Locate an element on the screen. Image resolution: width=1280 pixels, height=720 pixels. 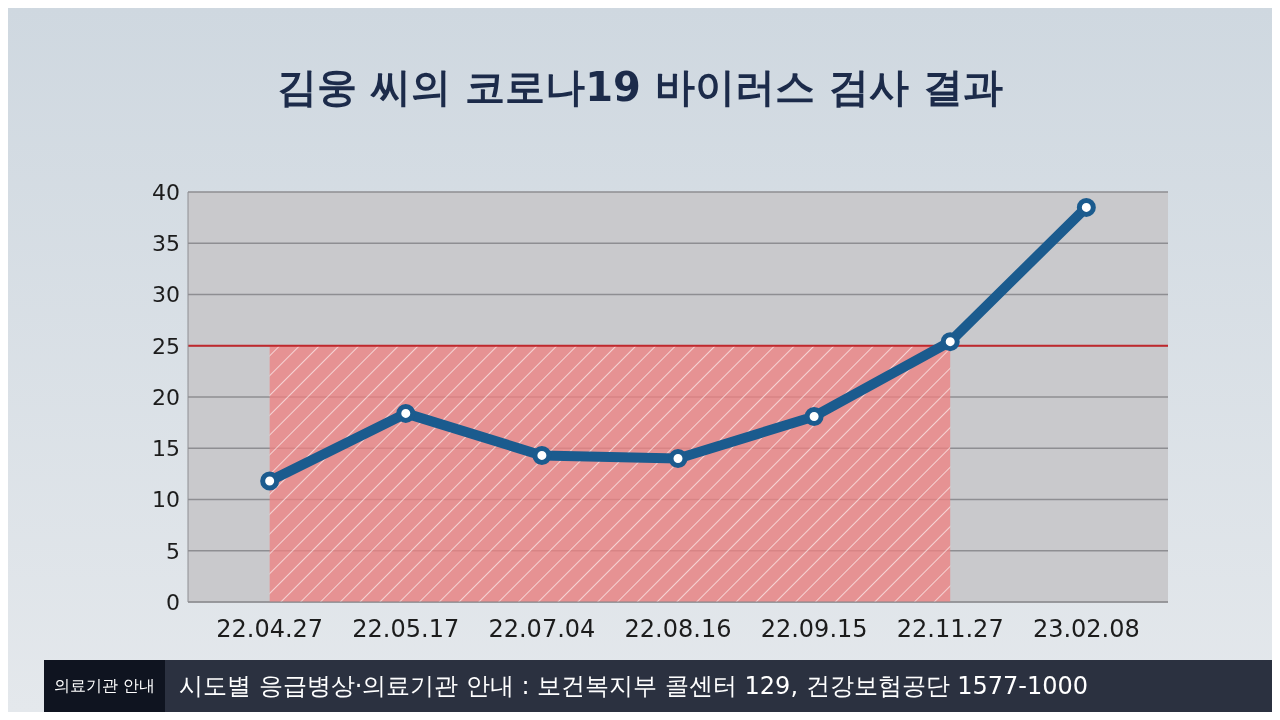
x-tick-label: 22.08.16 is located at coordinates (678, 629).